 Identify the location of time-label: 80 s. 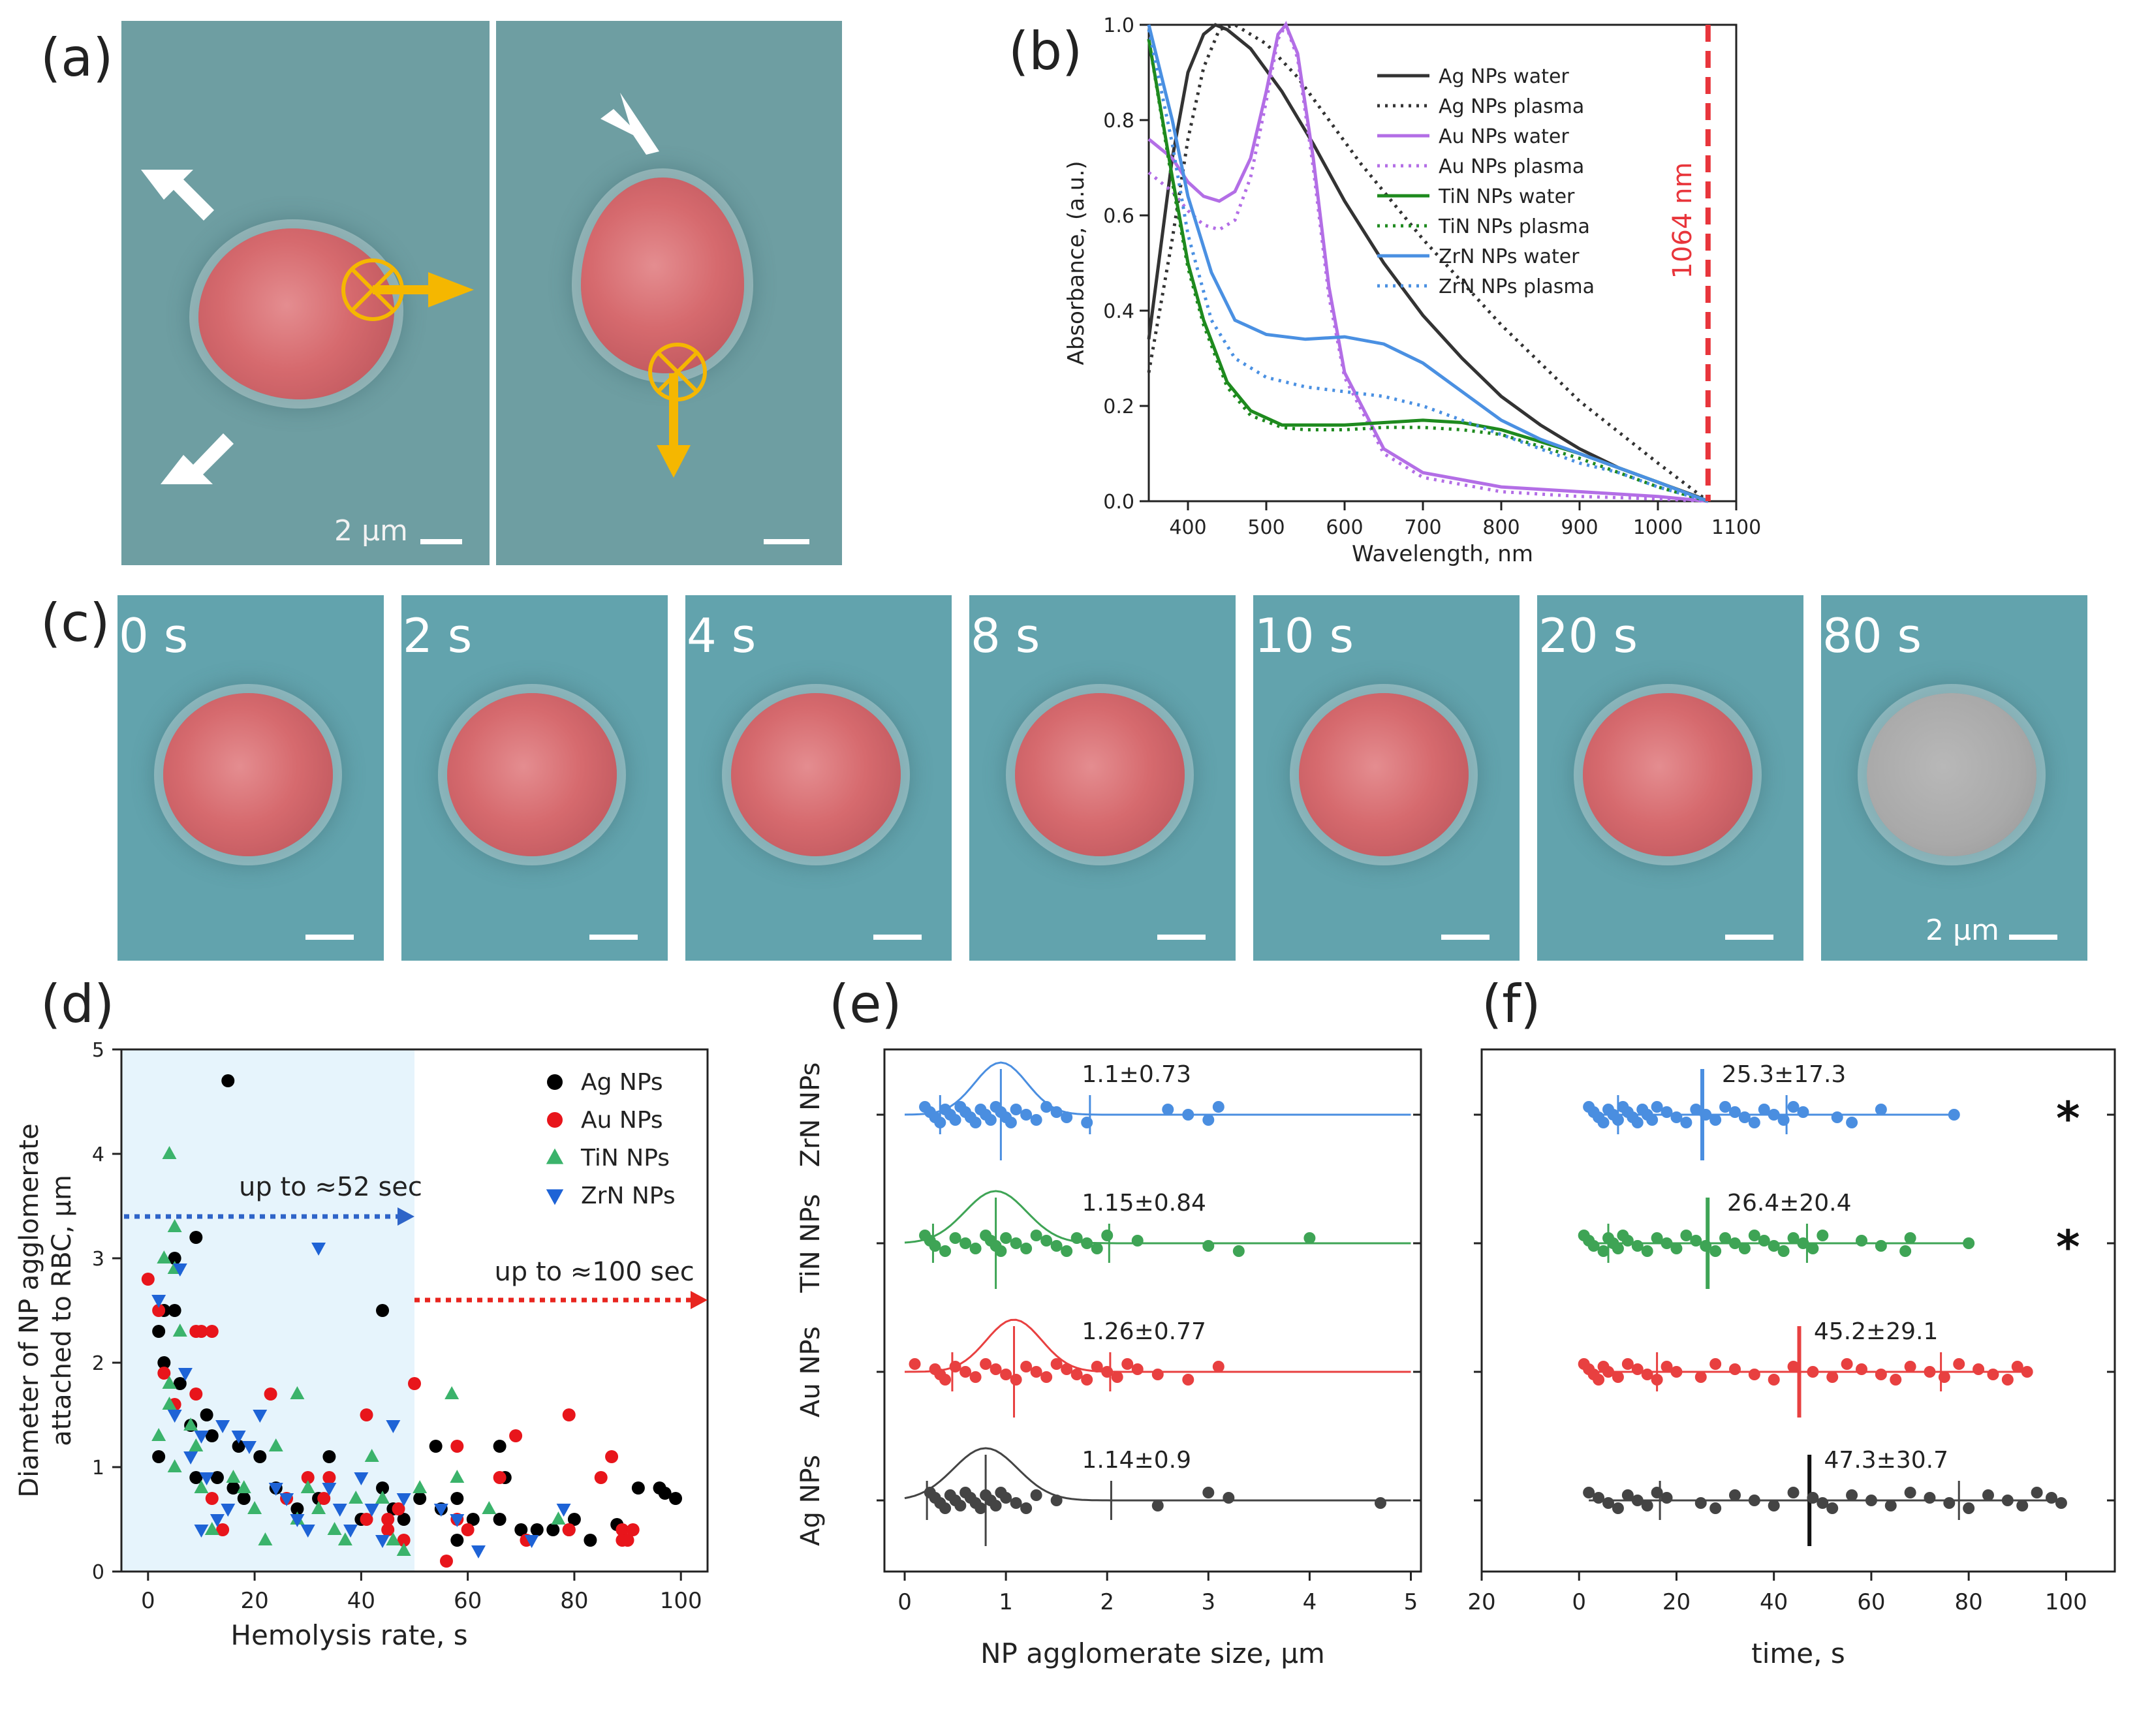
(1872, 635).